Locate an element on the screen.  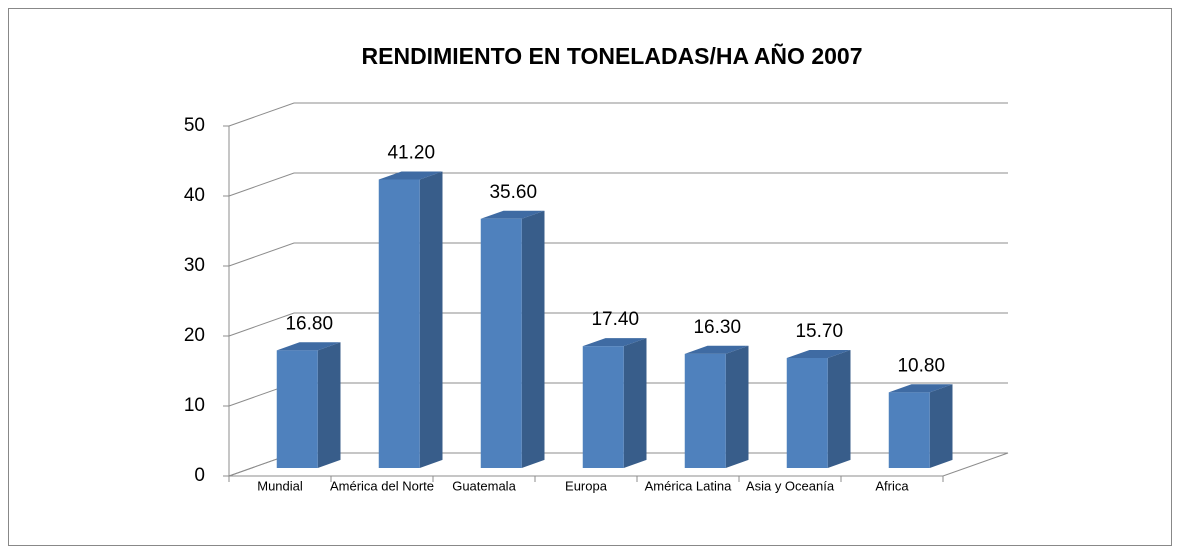
value-label: 15.70 is located at coordinates (819, 331).